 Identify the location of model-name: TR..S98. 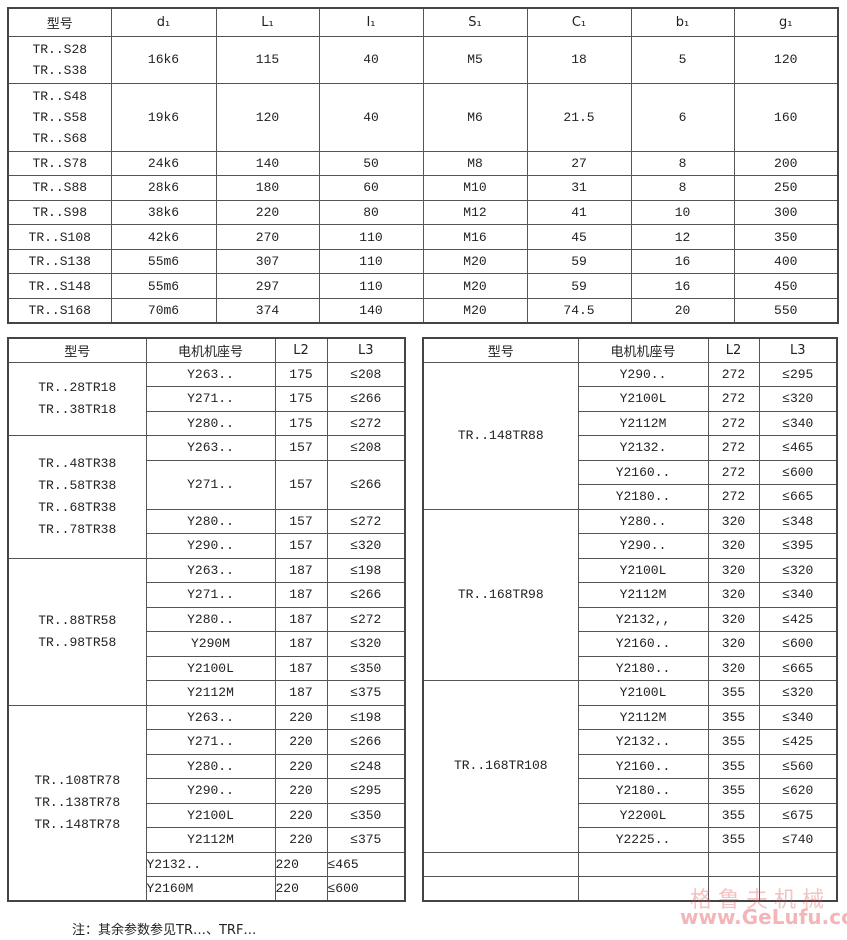
(60, 212).